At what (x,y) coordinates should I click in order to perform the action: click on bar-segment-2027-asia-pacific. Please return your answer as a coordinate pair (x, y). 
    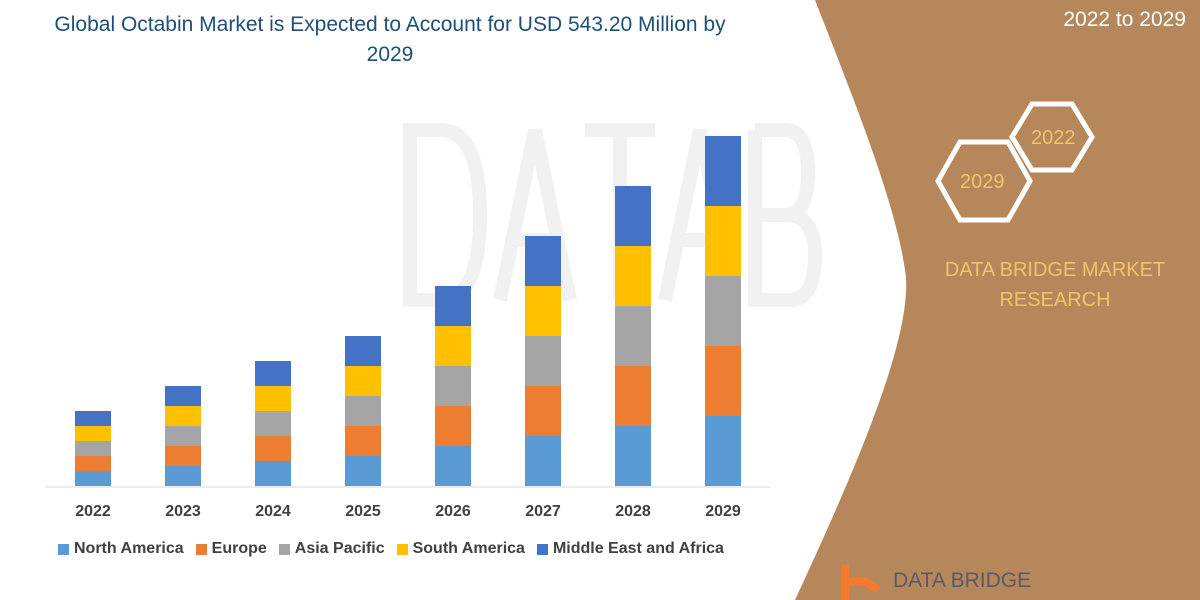
    Looking at the image, I should click on (543, 361).